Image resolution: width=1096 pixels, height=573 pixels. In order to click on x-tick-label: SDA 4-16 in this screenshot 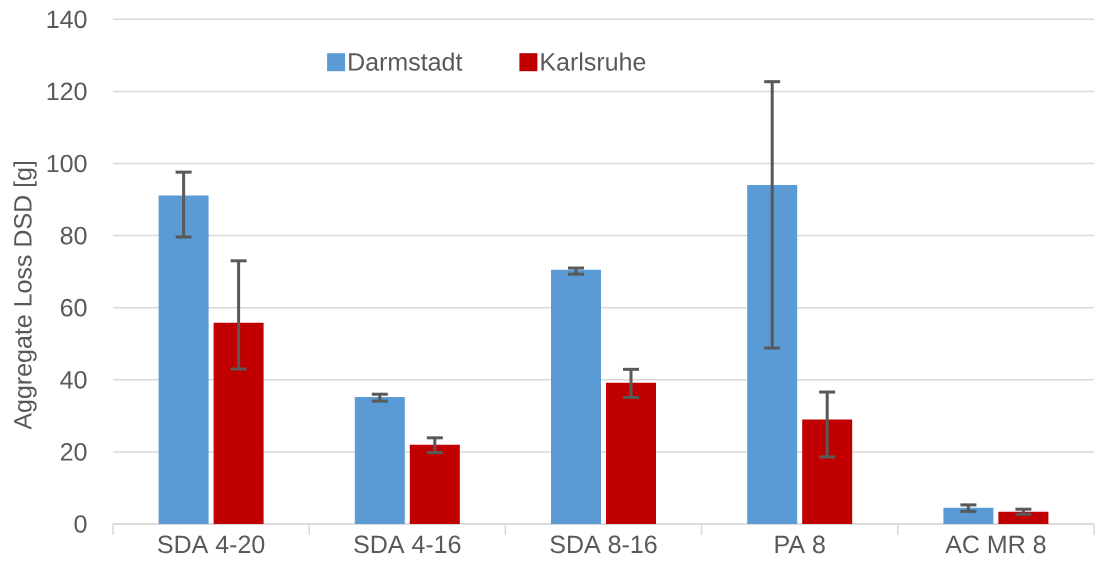, I will do `click(407, 544)`.